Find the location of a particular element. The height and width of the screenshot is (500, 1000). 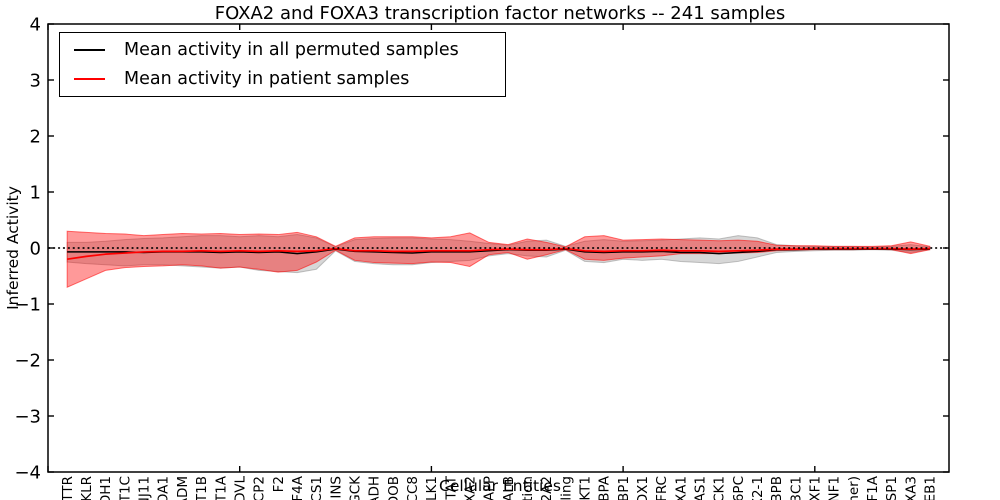

legend-label-permuted: Mean activity in all permuted samples is located at coordinates (291, 50).